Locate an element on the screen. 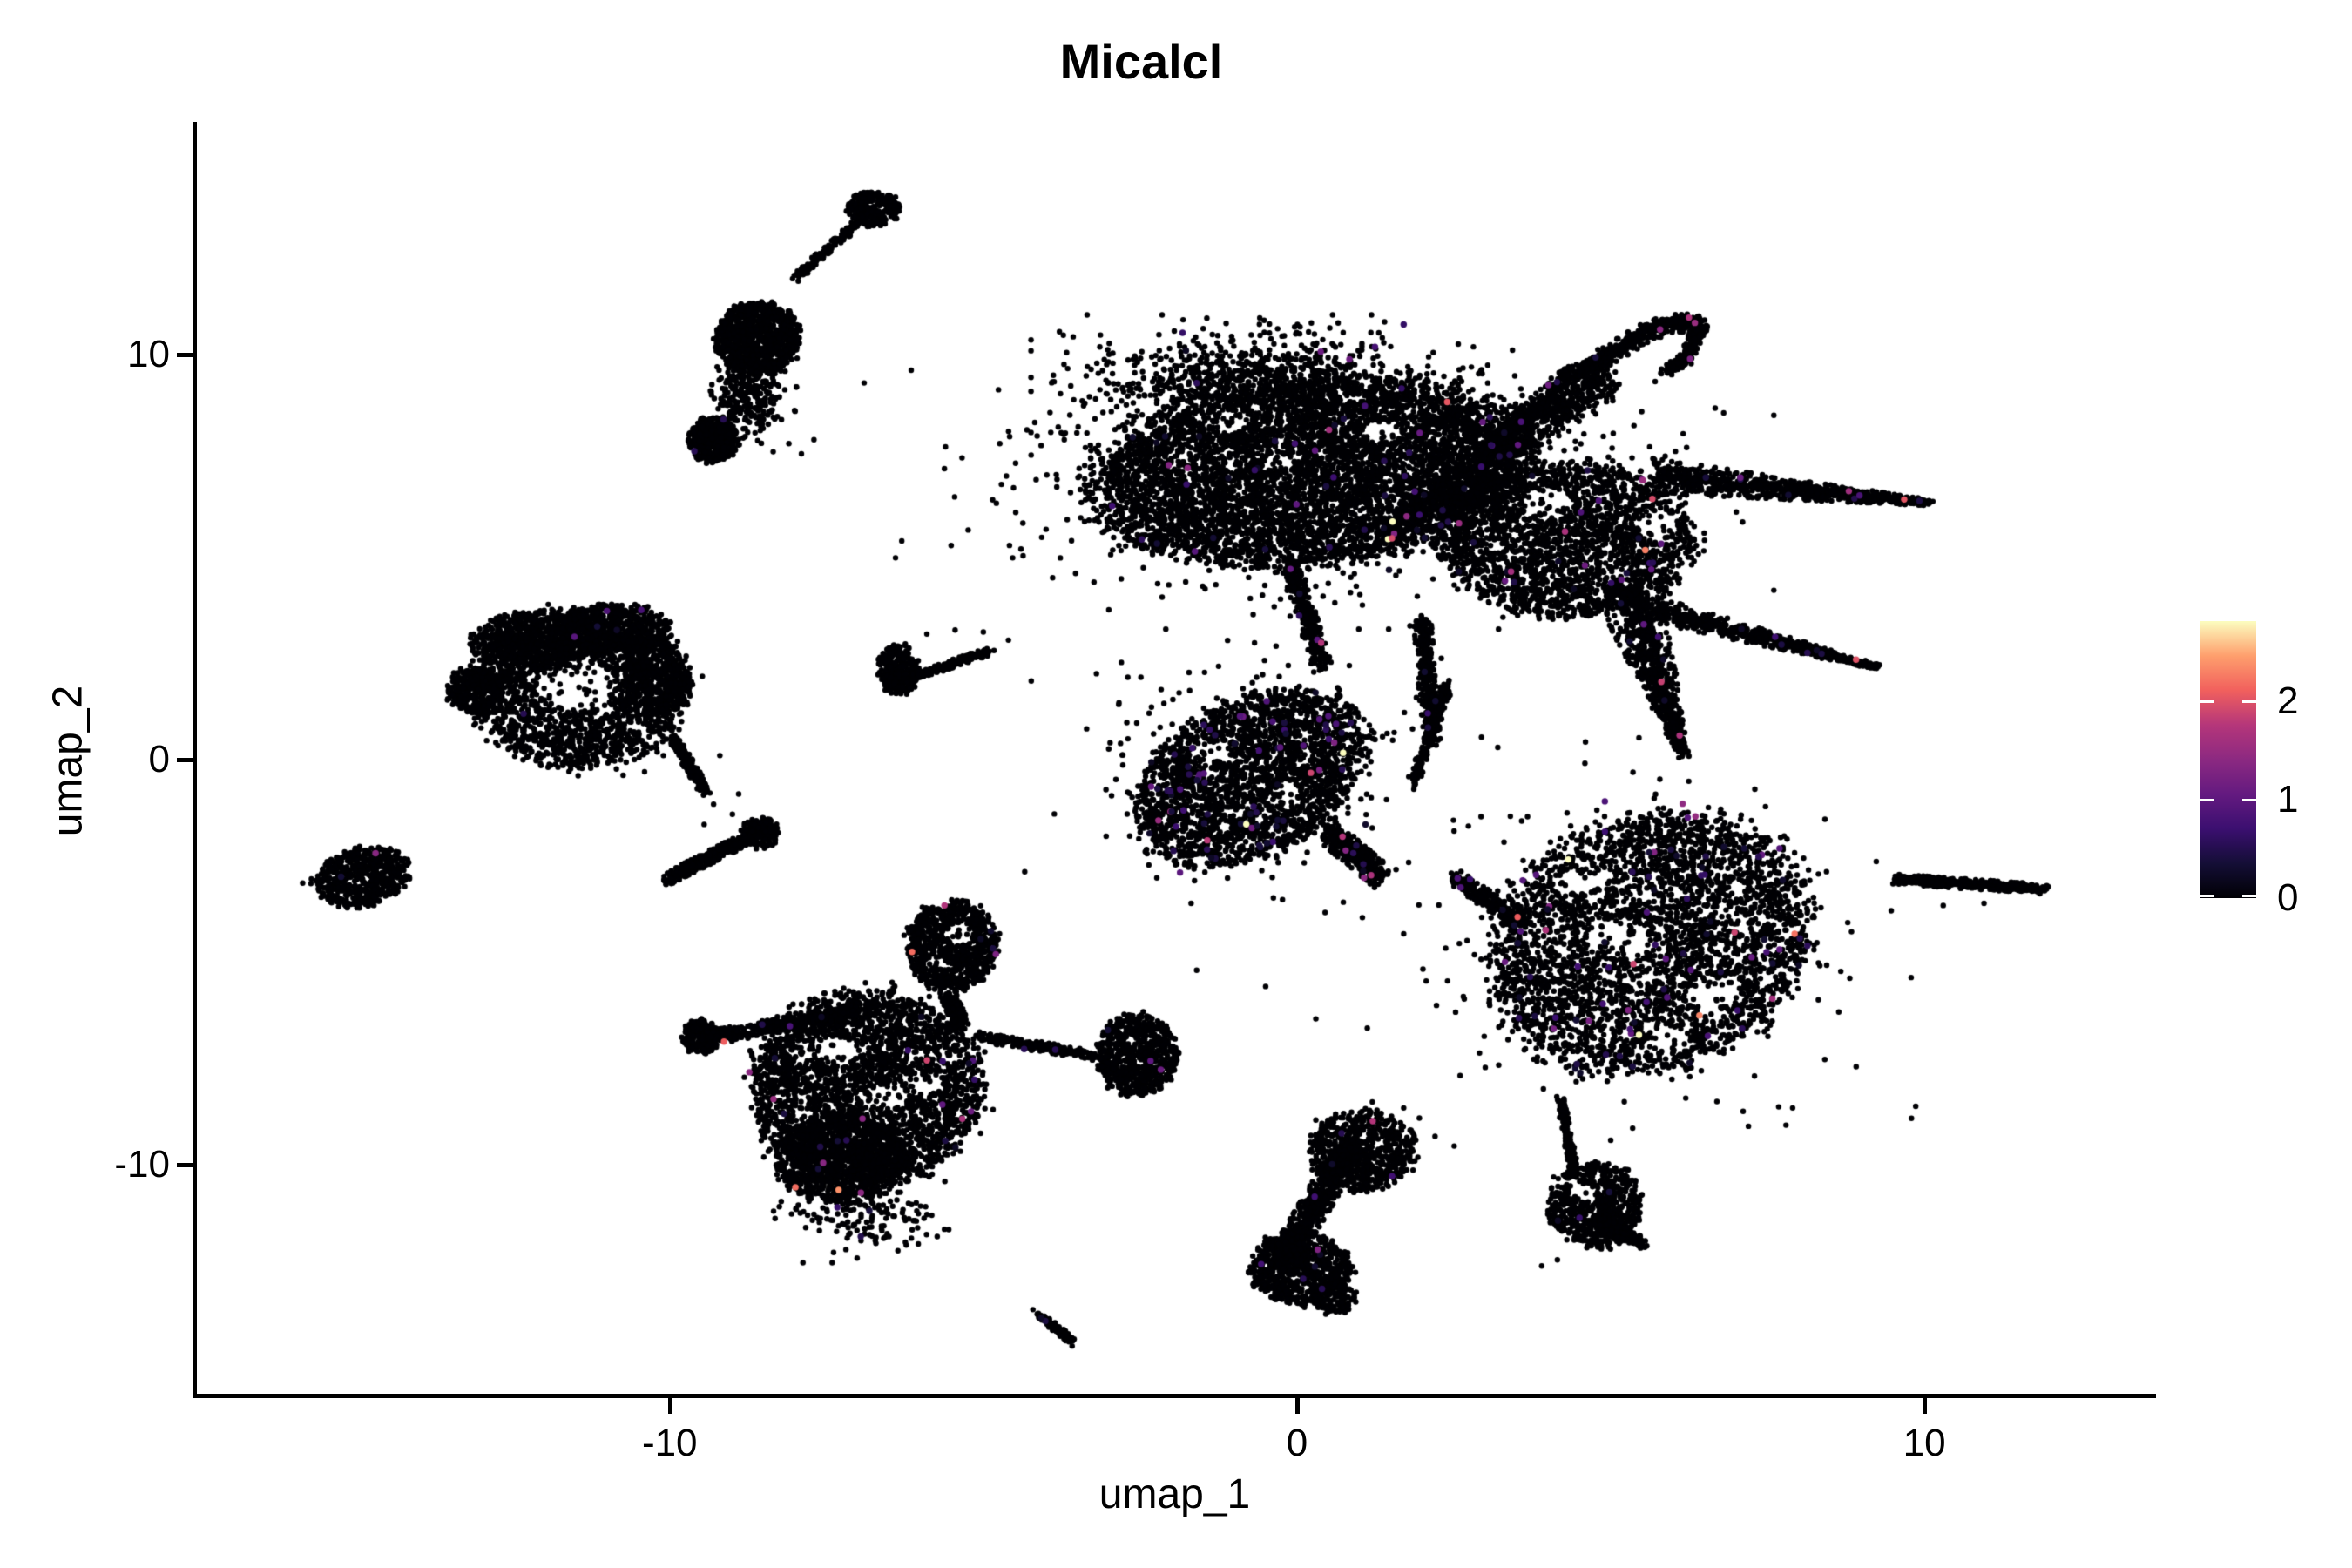 This screenshot has height=1568, width=2352. y-tick-label: -10 is located at coordinates (142, 1164).